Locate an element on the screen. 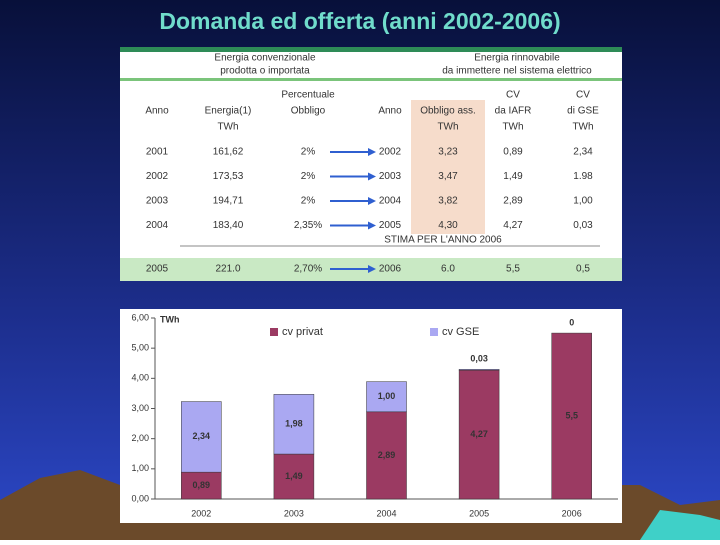  table-cell: 0,5 is located at coordinates (583, 269).